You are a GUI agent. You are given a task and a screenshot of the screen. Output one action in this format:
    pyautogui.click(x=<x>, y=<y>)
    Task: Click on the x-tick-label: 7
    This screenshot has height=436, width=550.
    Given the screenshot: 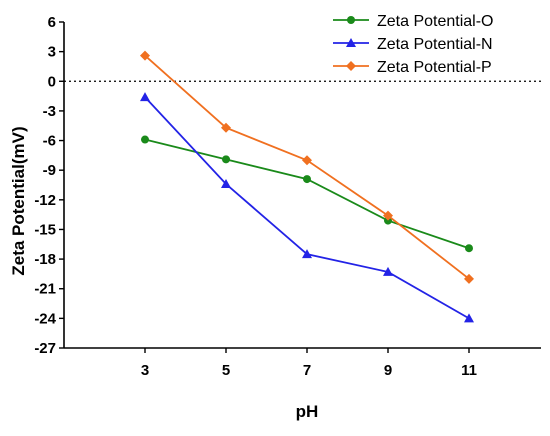 What is the action you would take?
    pyautogui.click(x=307, y=370)
    